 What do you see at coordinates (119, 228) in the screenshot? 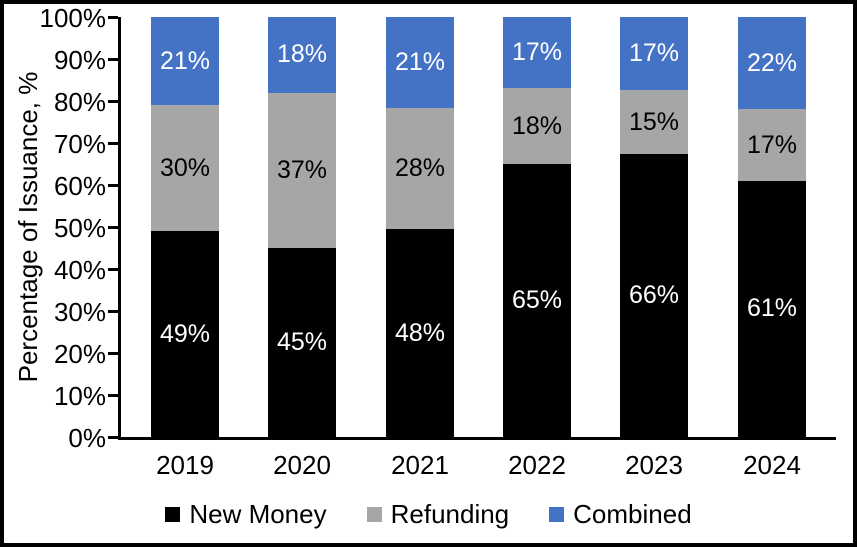
I see `y-axis-line` at bounding box center [119, 228].